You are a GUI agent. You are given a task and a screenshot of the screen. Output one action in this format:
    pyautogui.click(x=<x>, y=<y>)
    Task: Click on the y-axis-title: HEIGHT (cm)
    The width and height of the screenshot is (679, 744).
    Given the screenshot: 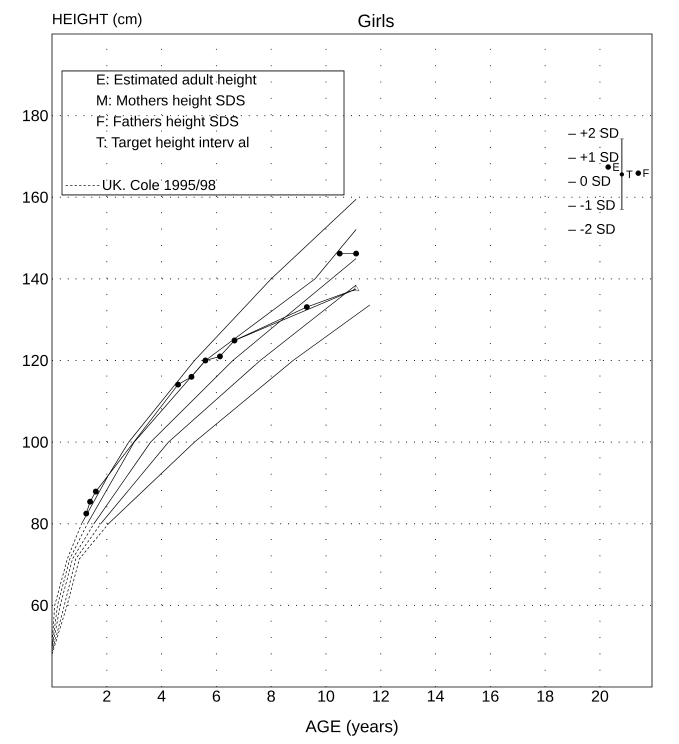 What is the action you would take?
    pyautogui.click(x=97, y=20)
    